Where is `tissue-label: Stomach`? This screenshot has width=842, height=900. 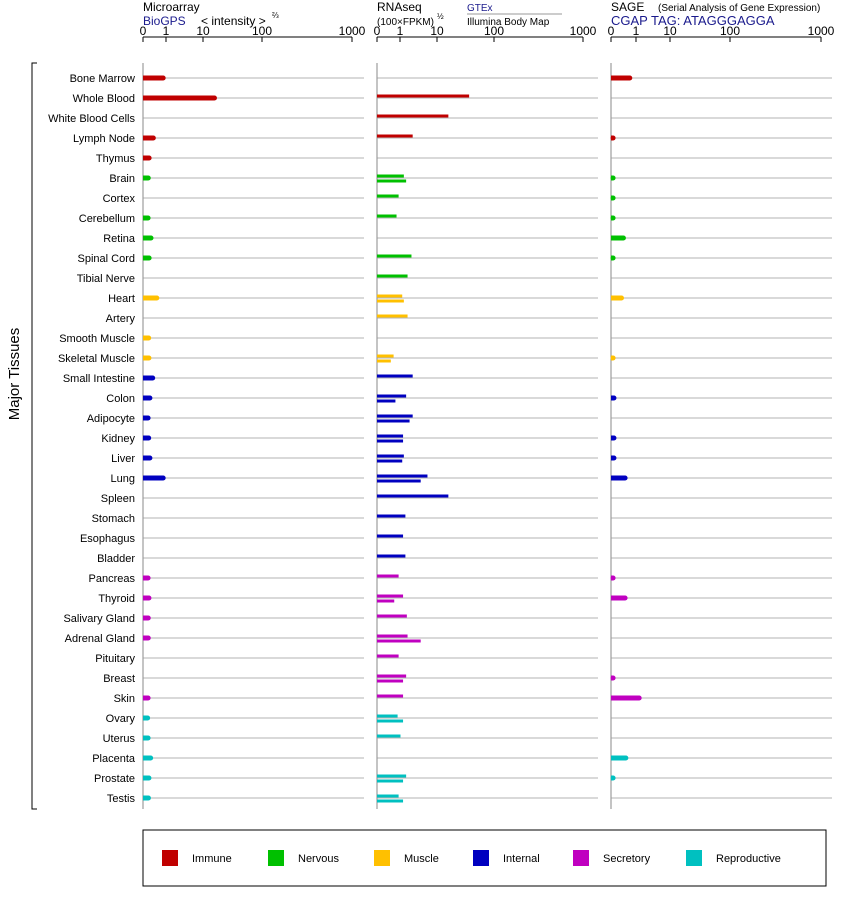
tissue-label: Stomach is located at coordinates (113, 519).